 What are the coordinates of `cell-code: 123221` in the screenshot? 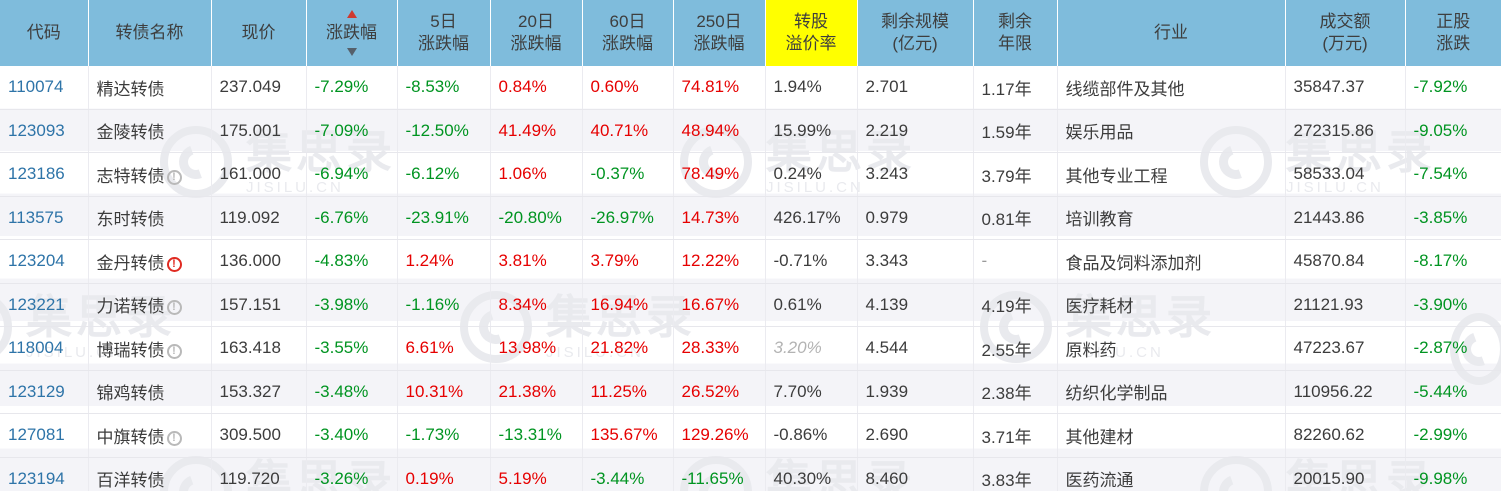 It's located at (44, 305).